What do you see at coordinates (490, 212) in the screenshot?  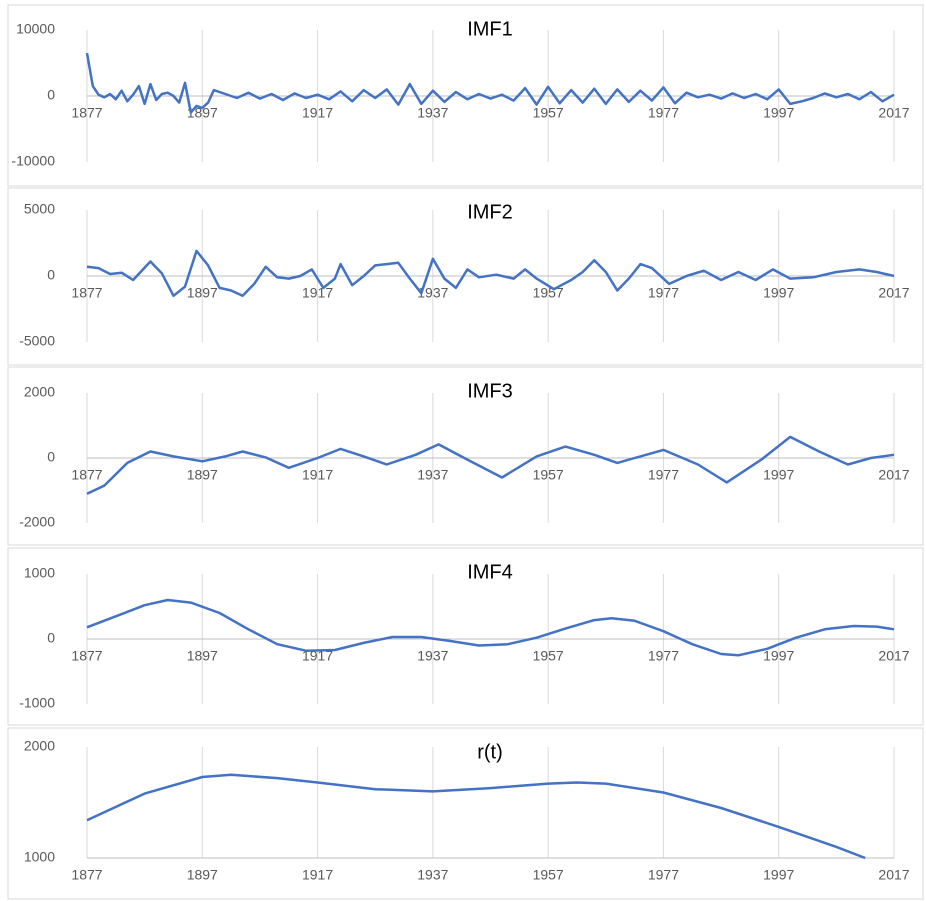 I see `chart-title: IMF2` at bounding box center [490, 212].